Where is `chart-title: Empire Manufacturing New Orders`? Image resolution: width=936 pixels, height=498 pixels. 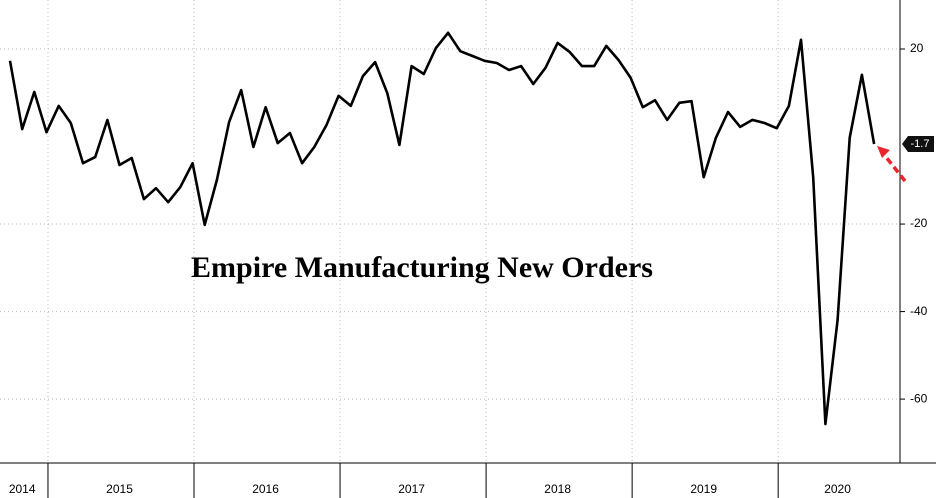
chart-title: Empire Manufacturing New Orders is located at coordinates (422, 267).